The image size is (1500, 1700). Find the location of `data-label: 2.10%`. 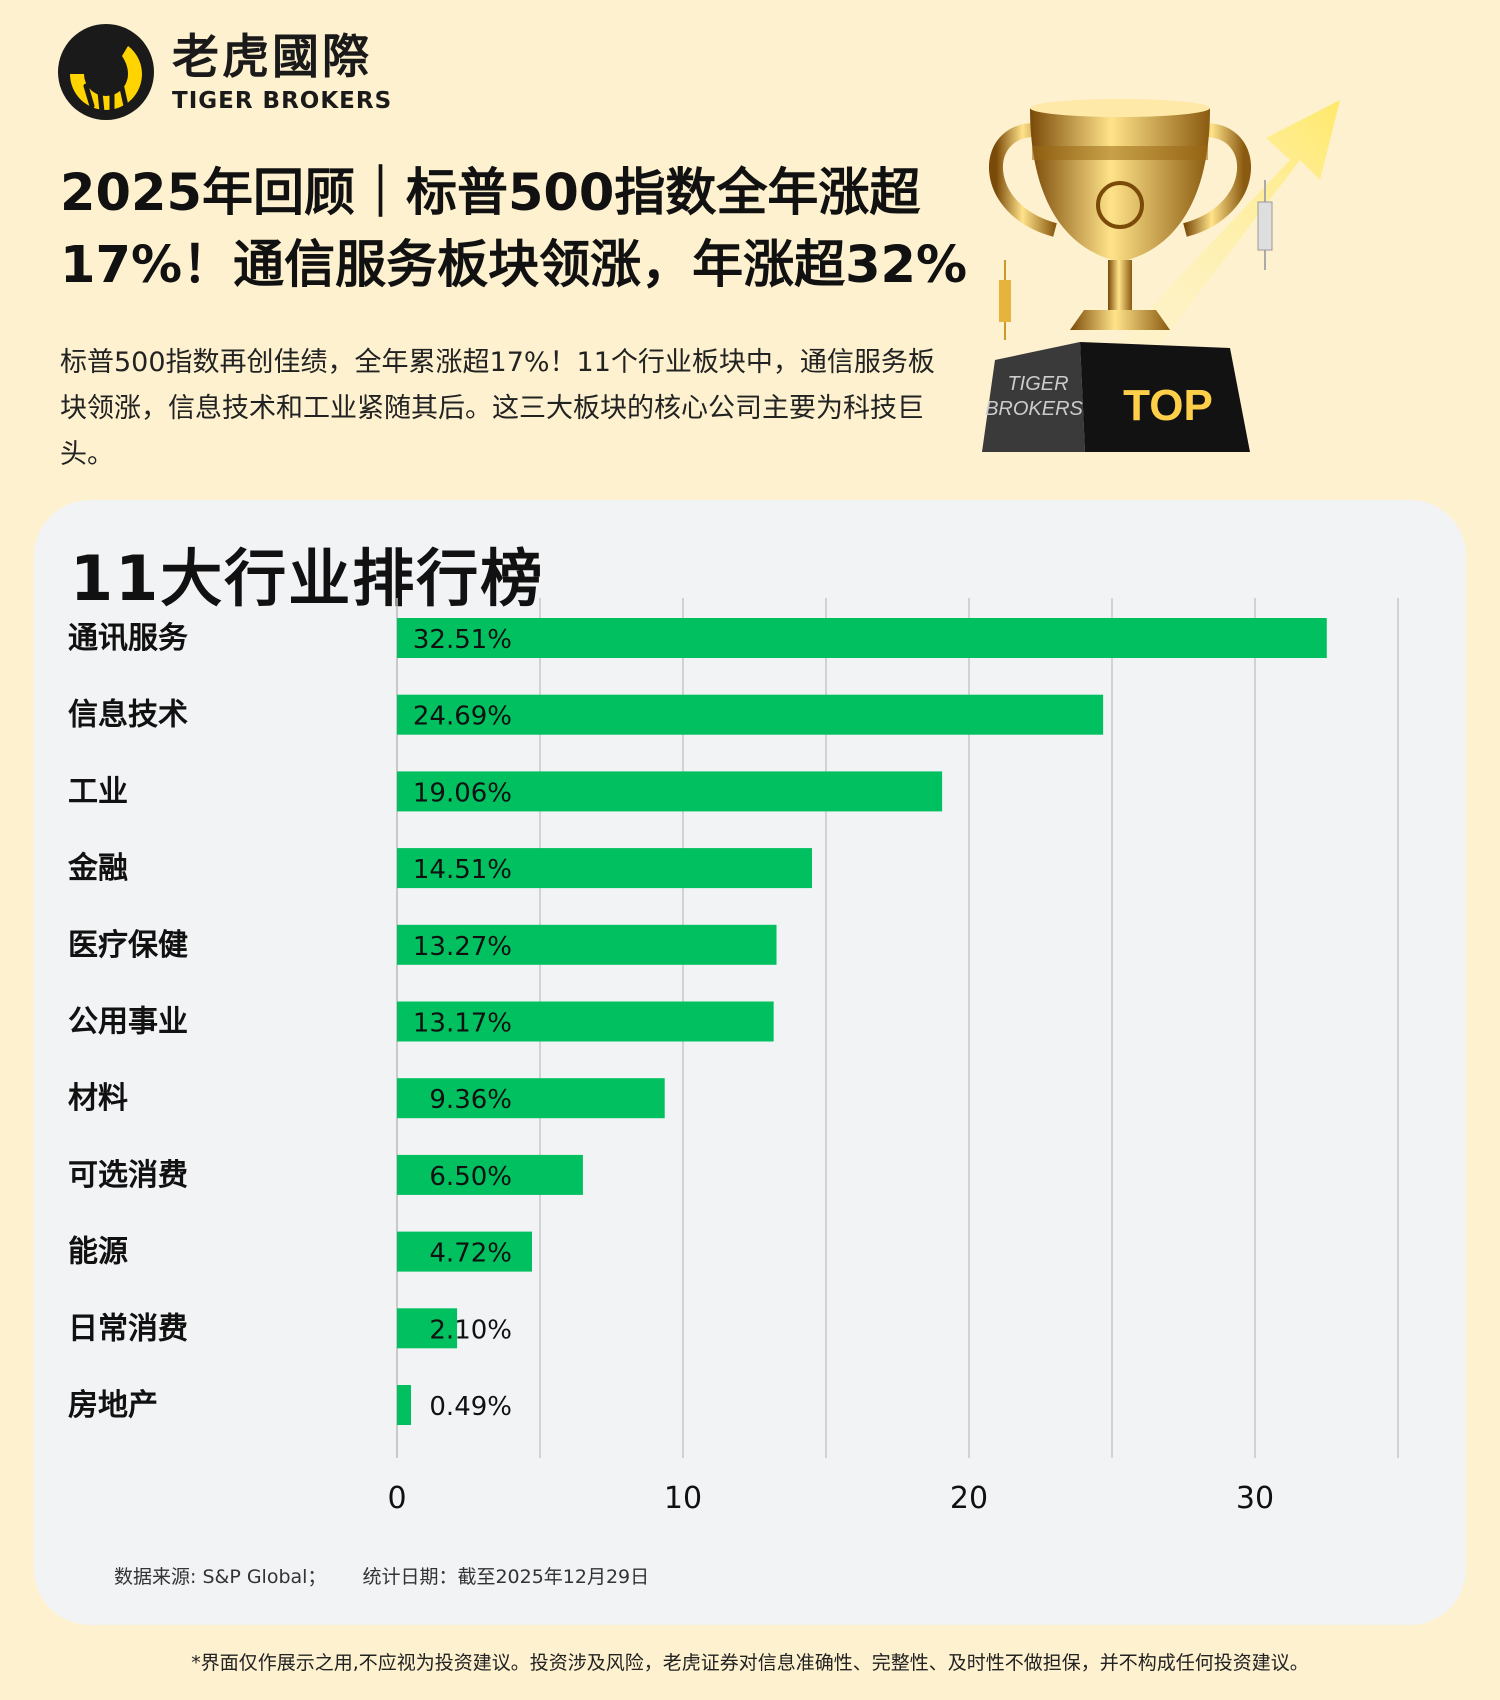

data-label: 2.10% is located at coordinates (470, 1330).